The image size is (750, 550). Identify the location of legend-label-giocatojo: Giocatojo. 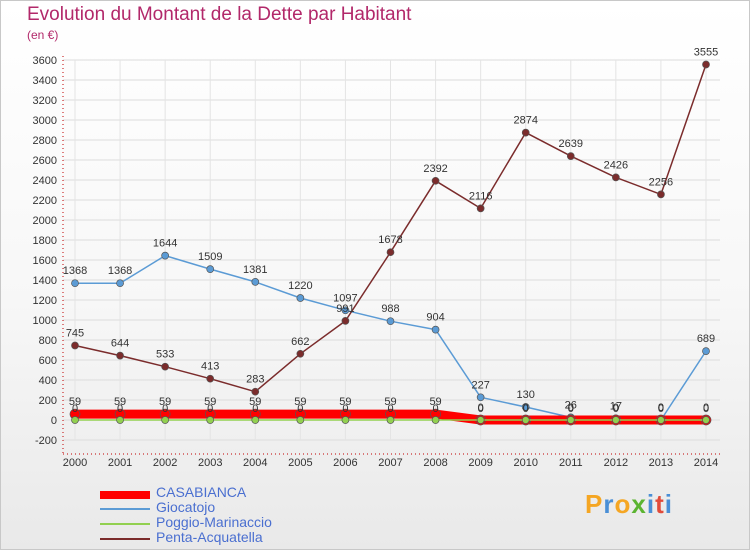
(186, 507).